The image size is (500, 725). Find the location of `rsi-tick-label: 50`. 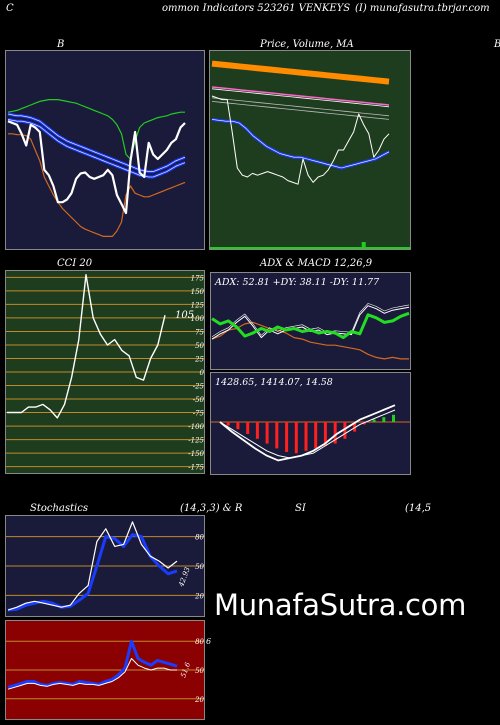

rsi-tick-label: 50 is located at coordinates (199, 671).